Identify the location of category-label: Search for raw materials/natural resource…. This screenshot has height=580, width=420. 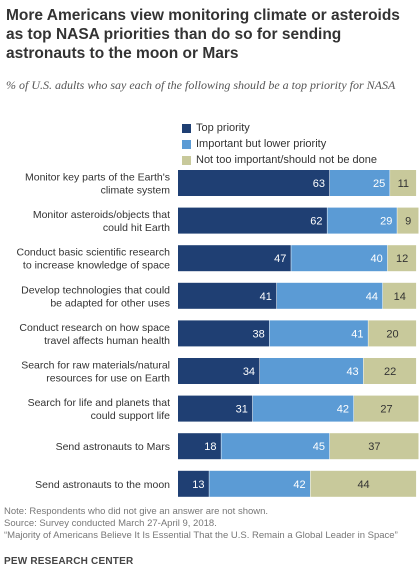
(95, 372).